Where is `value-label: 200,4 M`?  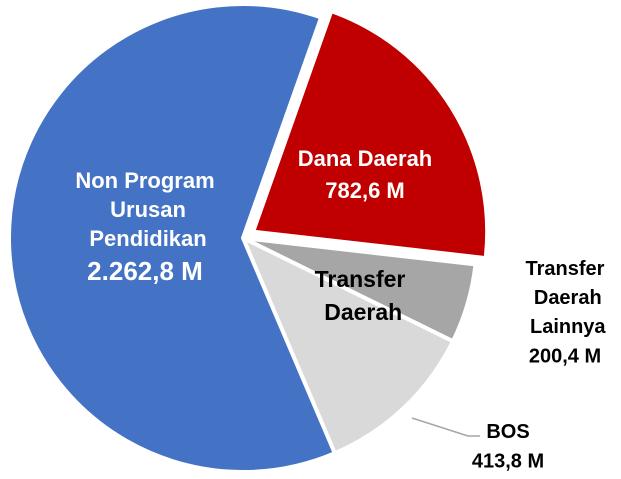 value-label: 200,4 M is located at coordinates (565, 356).